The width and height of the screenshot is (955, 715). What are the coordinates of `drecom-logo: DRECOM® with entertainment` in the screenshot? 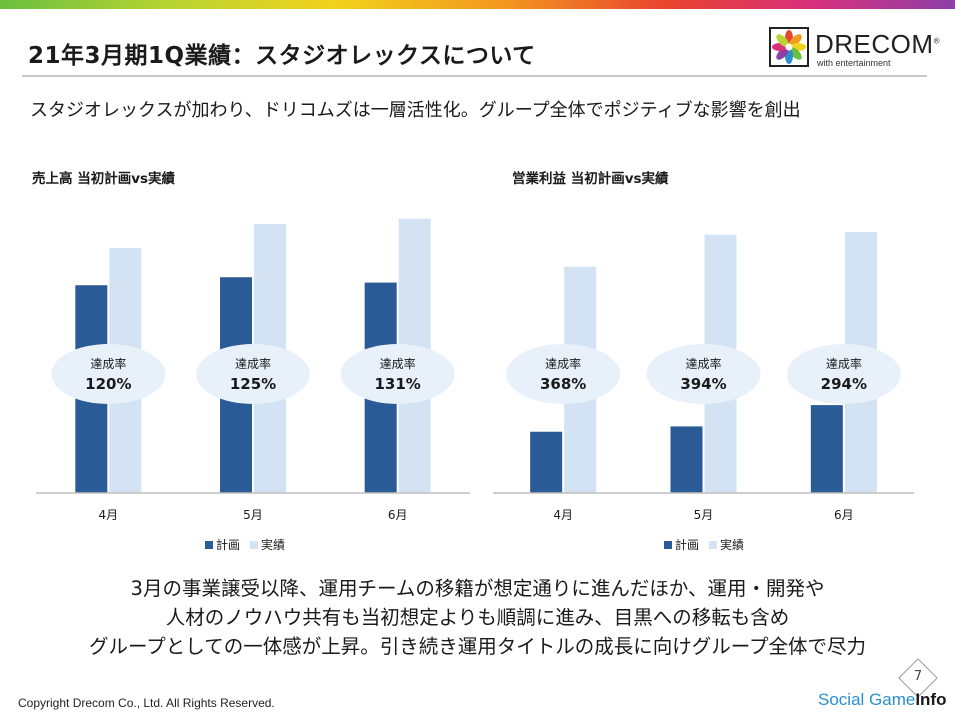 It's located at (854, 49).